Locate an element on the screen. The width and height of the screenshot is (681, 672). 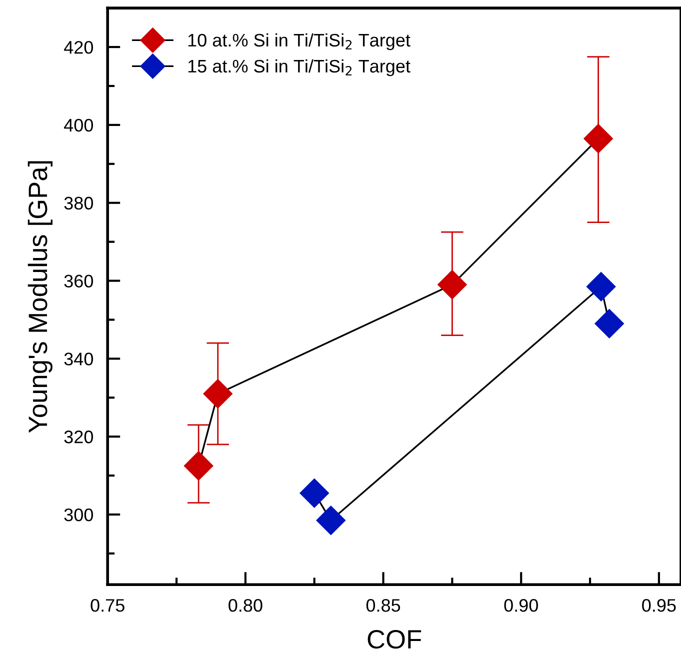
x-tick-label: 0.95 is located at coordinates (659, 605).